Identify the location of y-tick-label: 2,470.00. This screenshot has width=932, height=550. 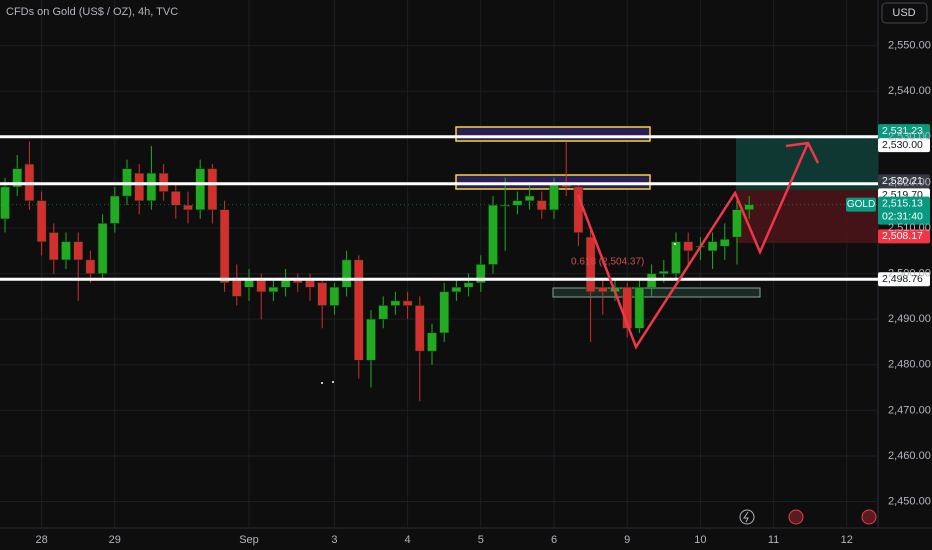
(909, 410).